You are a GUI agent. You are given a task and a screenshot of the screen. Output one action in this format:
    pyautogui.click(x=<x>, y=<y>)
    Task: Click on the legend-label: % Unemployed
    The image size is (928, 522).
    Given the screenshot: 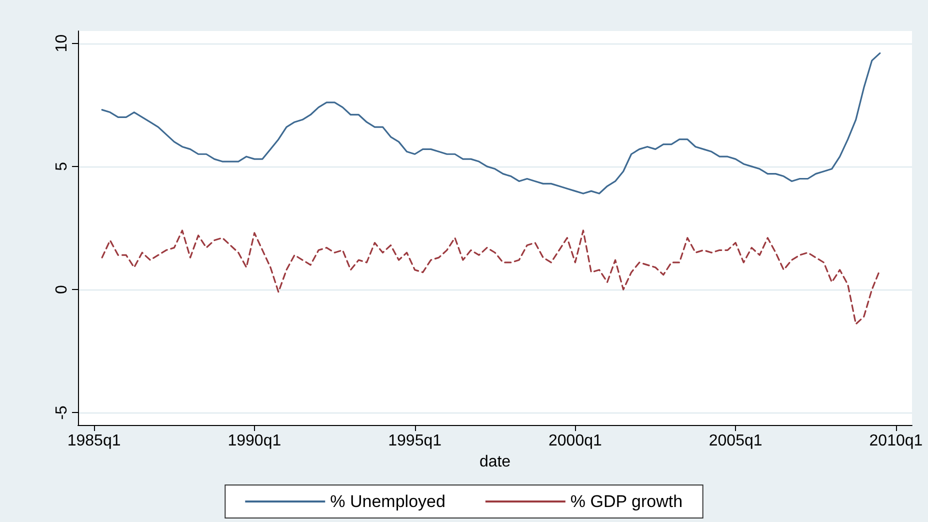 What is the action you would take?
    pyautogui.click(x=388, y=501)
    